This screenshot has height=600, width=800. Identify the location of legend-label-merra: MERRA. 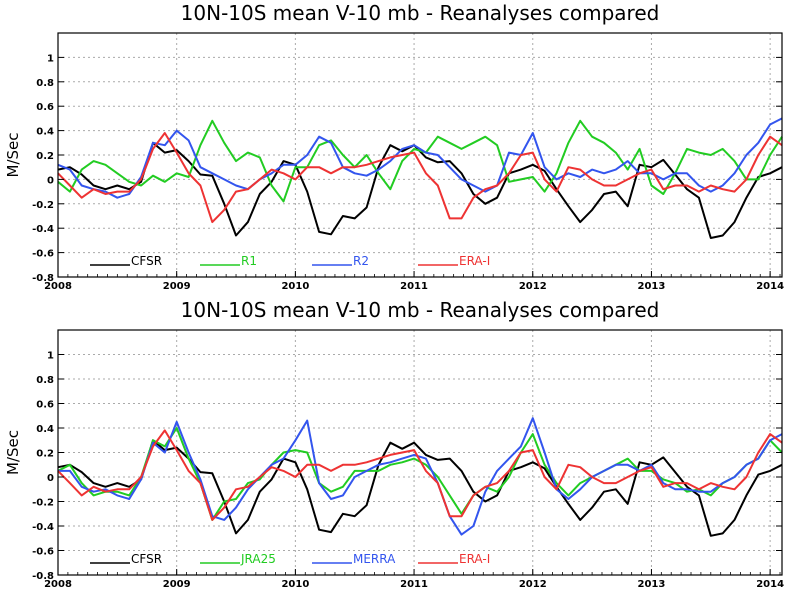
(374, 559).